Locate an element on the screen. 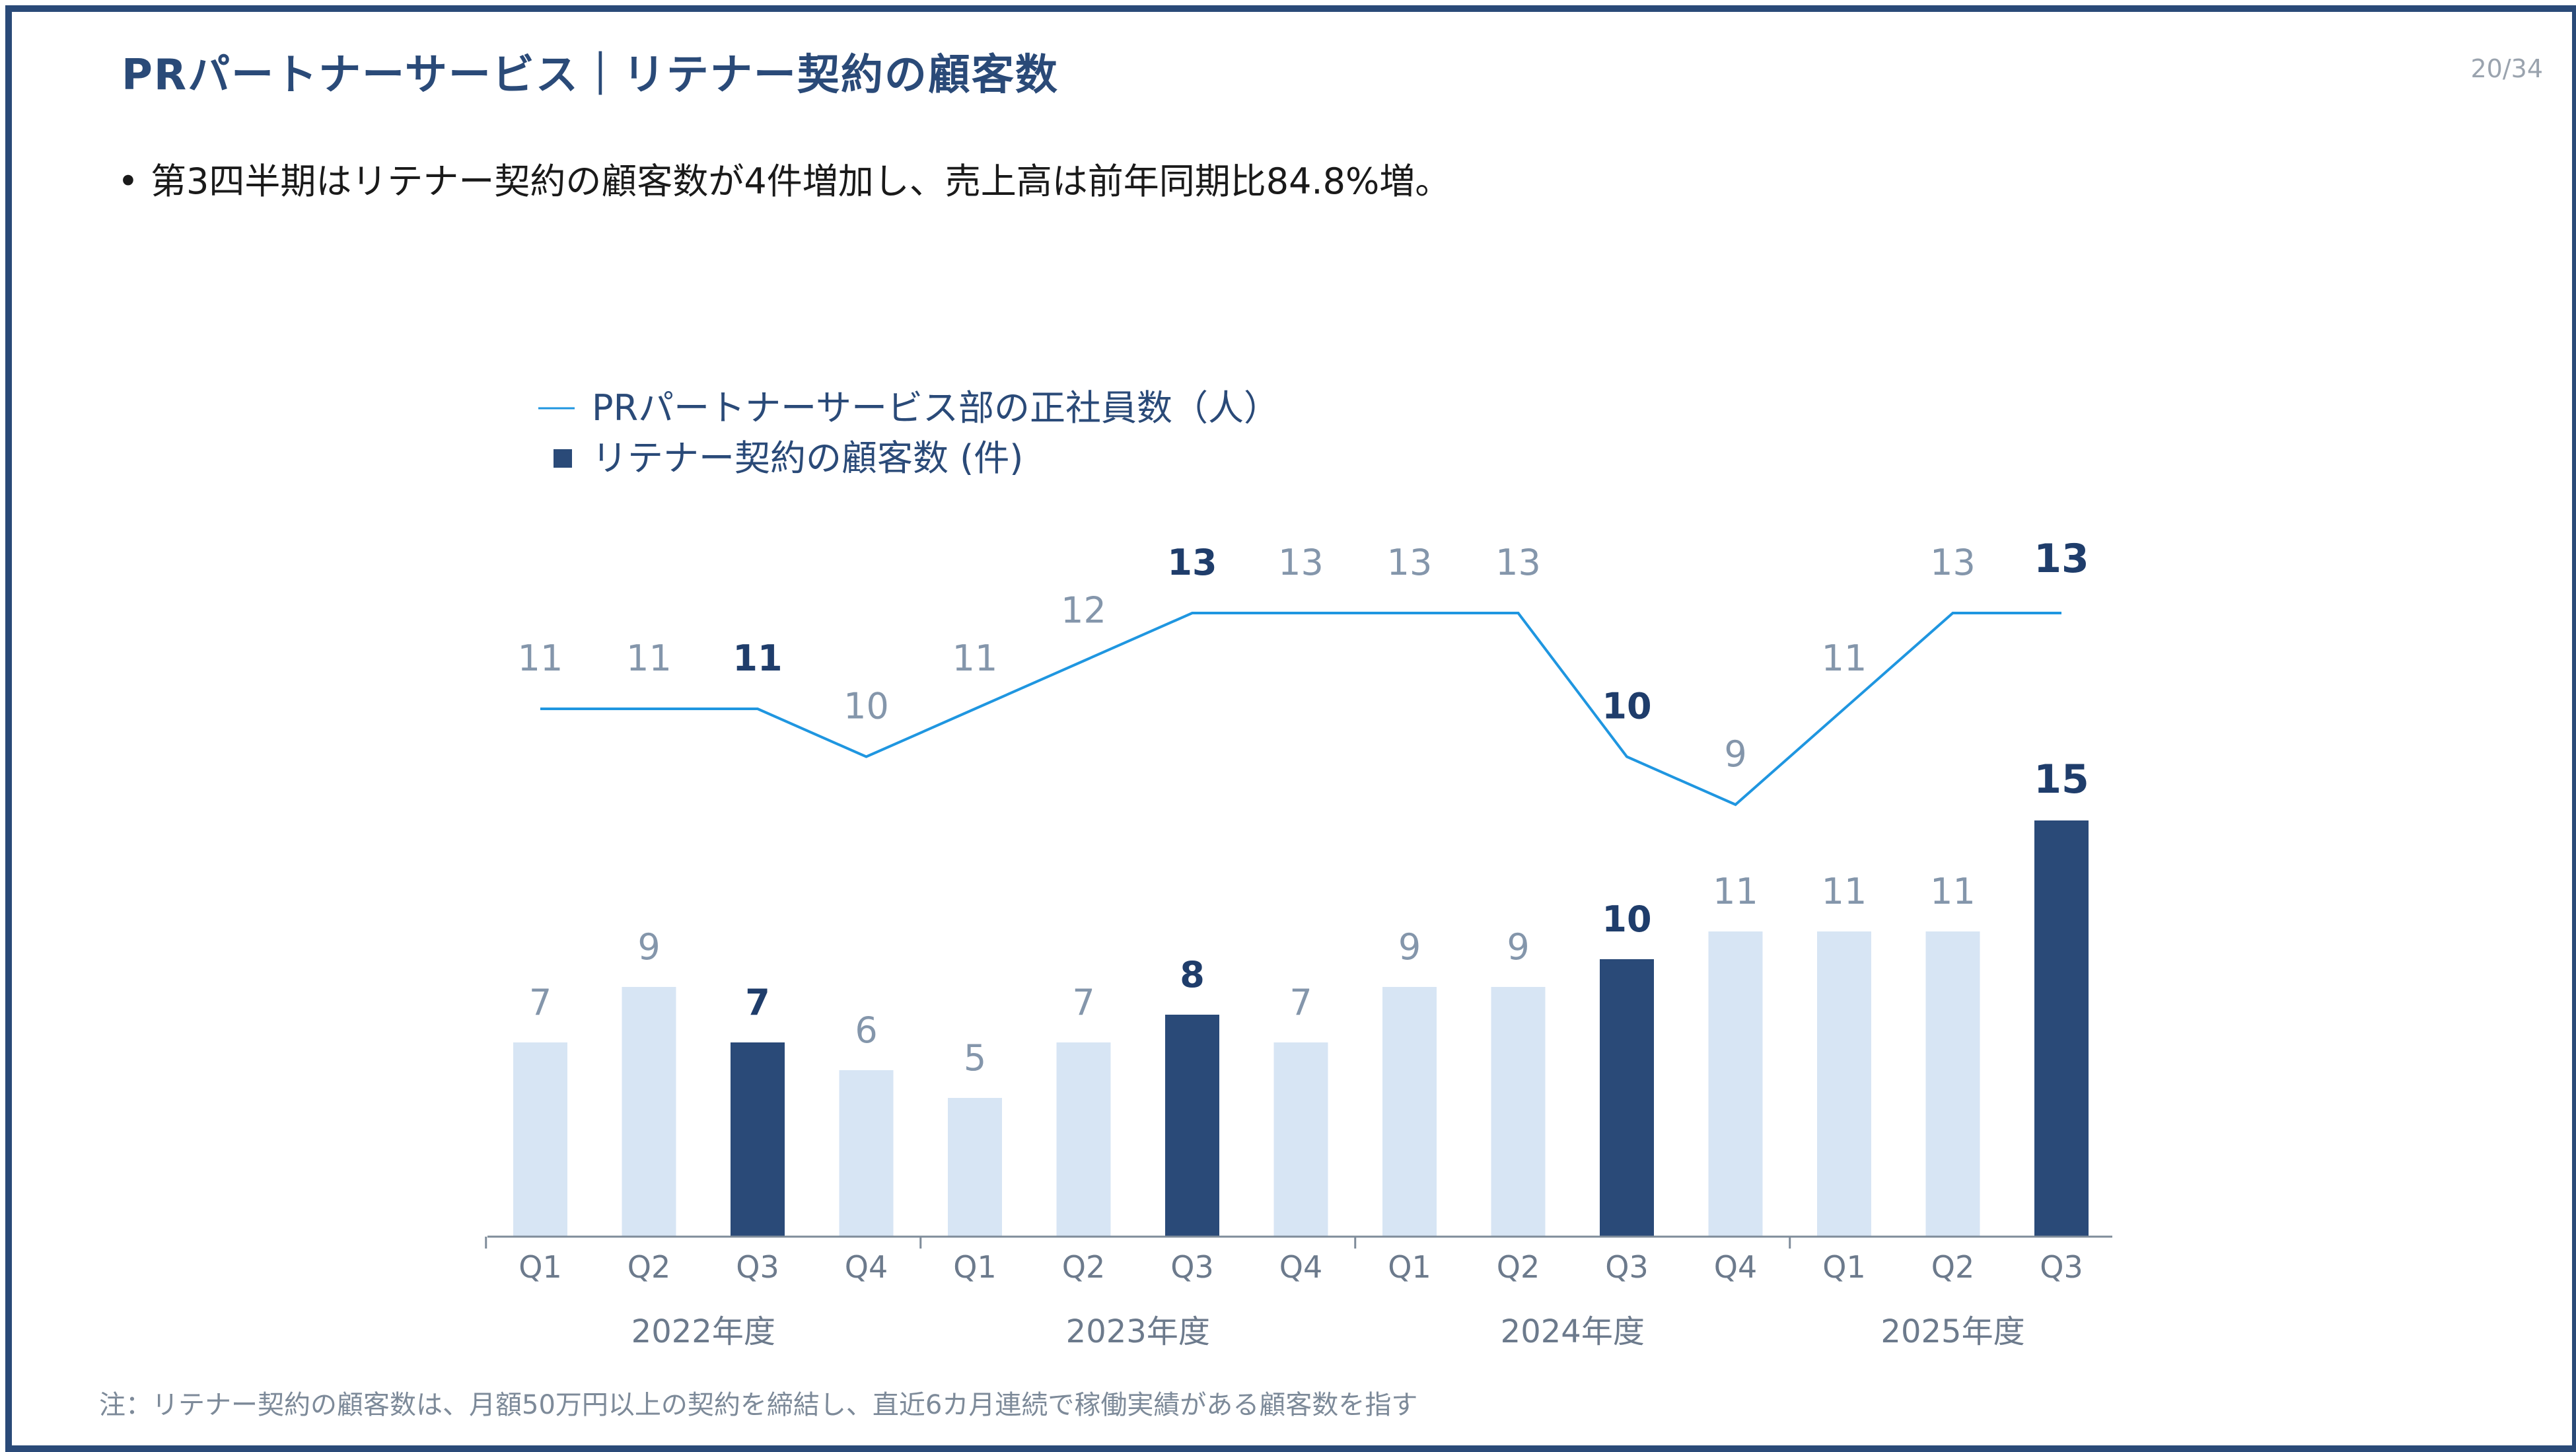 This screenshot has height=1452, width=2576. bar-value-label: 5 is located at coordinates (975, 1058).